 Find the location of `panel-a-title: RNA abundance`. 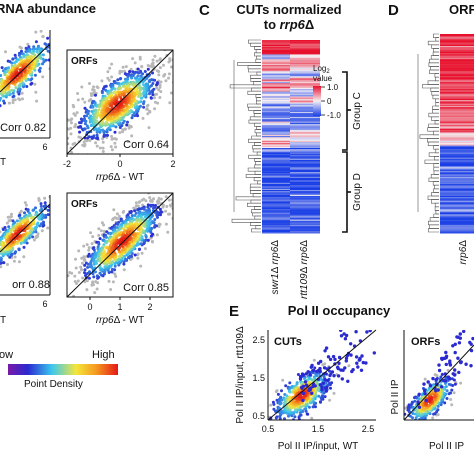

panel-a-title: RNA abundance is located at coordinates (48, 8).